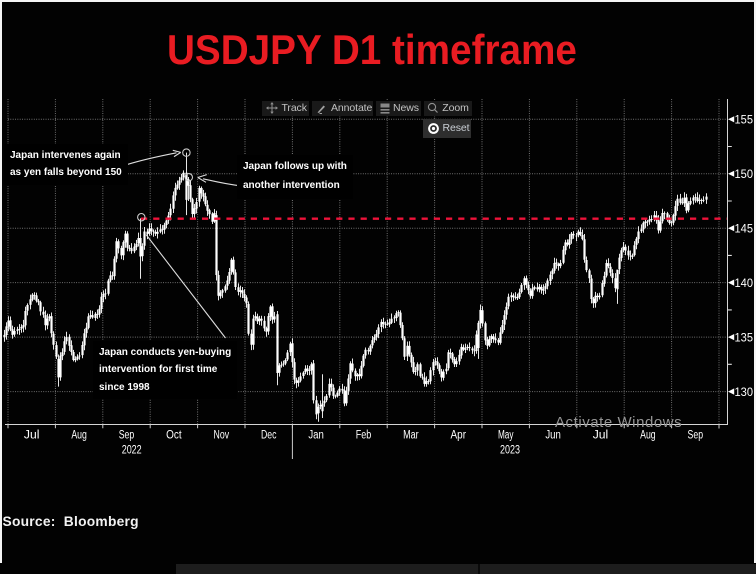 This screenshot has height=574, width=756. Describe the element at coordinates (744, 174) in the screenshot. I see `svg-text: 150` at that location.